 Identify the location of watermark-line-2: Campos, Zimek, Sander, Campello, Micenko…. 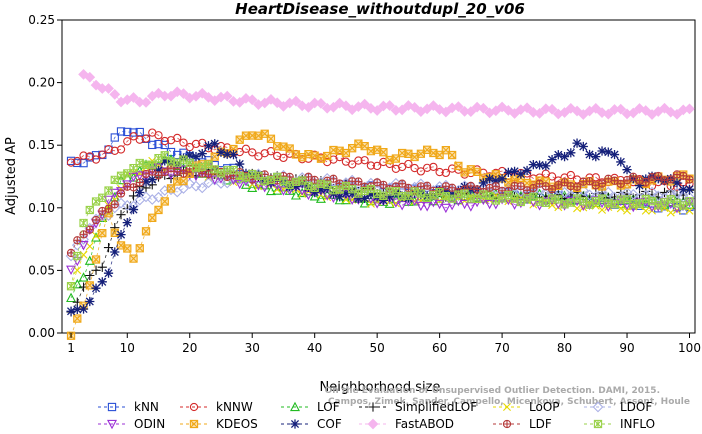
(509, 402).